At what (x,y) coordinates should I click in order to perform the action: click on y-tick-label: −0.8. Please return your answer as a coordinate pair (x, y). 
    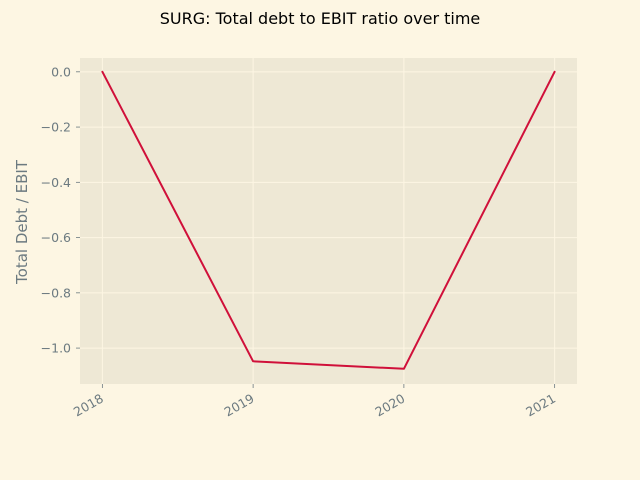
    Looking at the image, I should click on (56, 292).